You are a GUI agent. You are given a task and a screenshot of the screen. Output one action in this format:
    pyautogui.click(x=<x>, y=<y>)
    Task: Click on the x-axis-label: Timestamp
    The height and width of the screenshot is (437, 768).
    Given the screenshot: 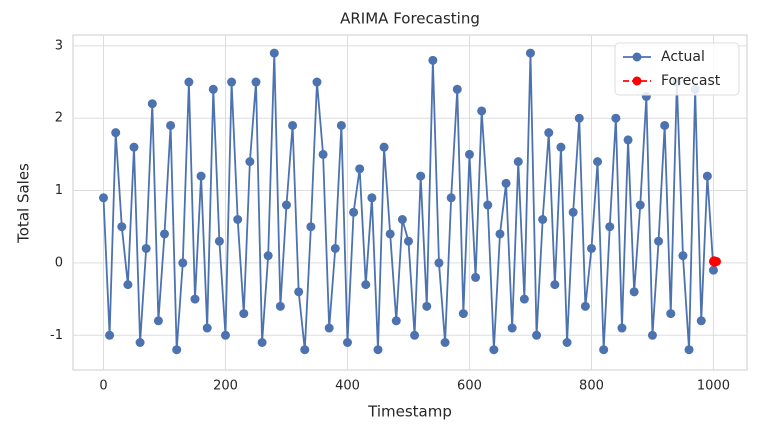 What is the action you would take?
    pyautogui.click(x=409, y=412)
    